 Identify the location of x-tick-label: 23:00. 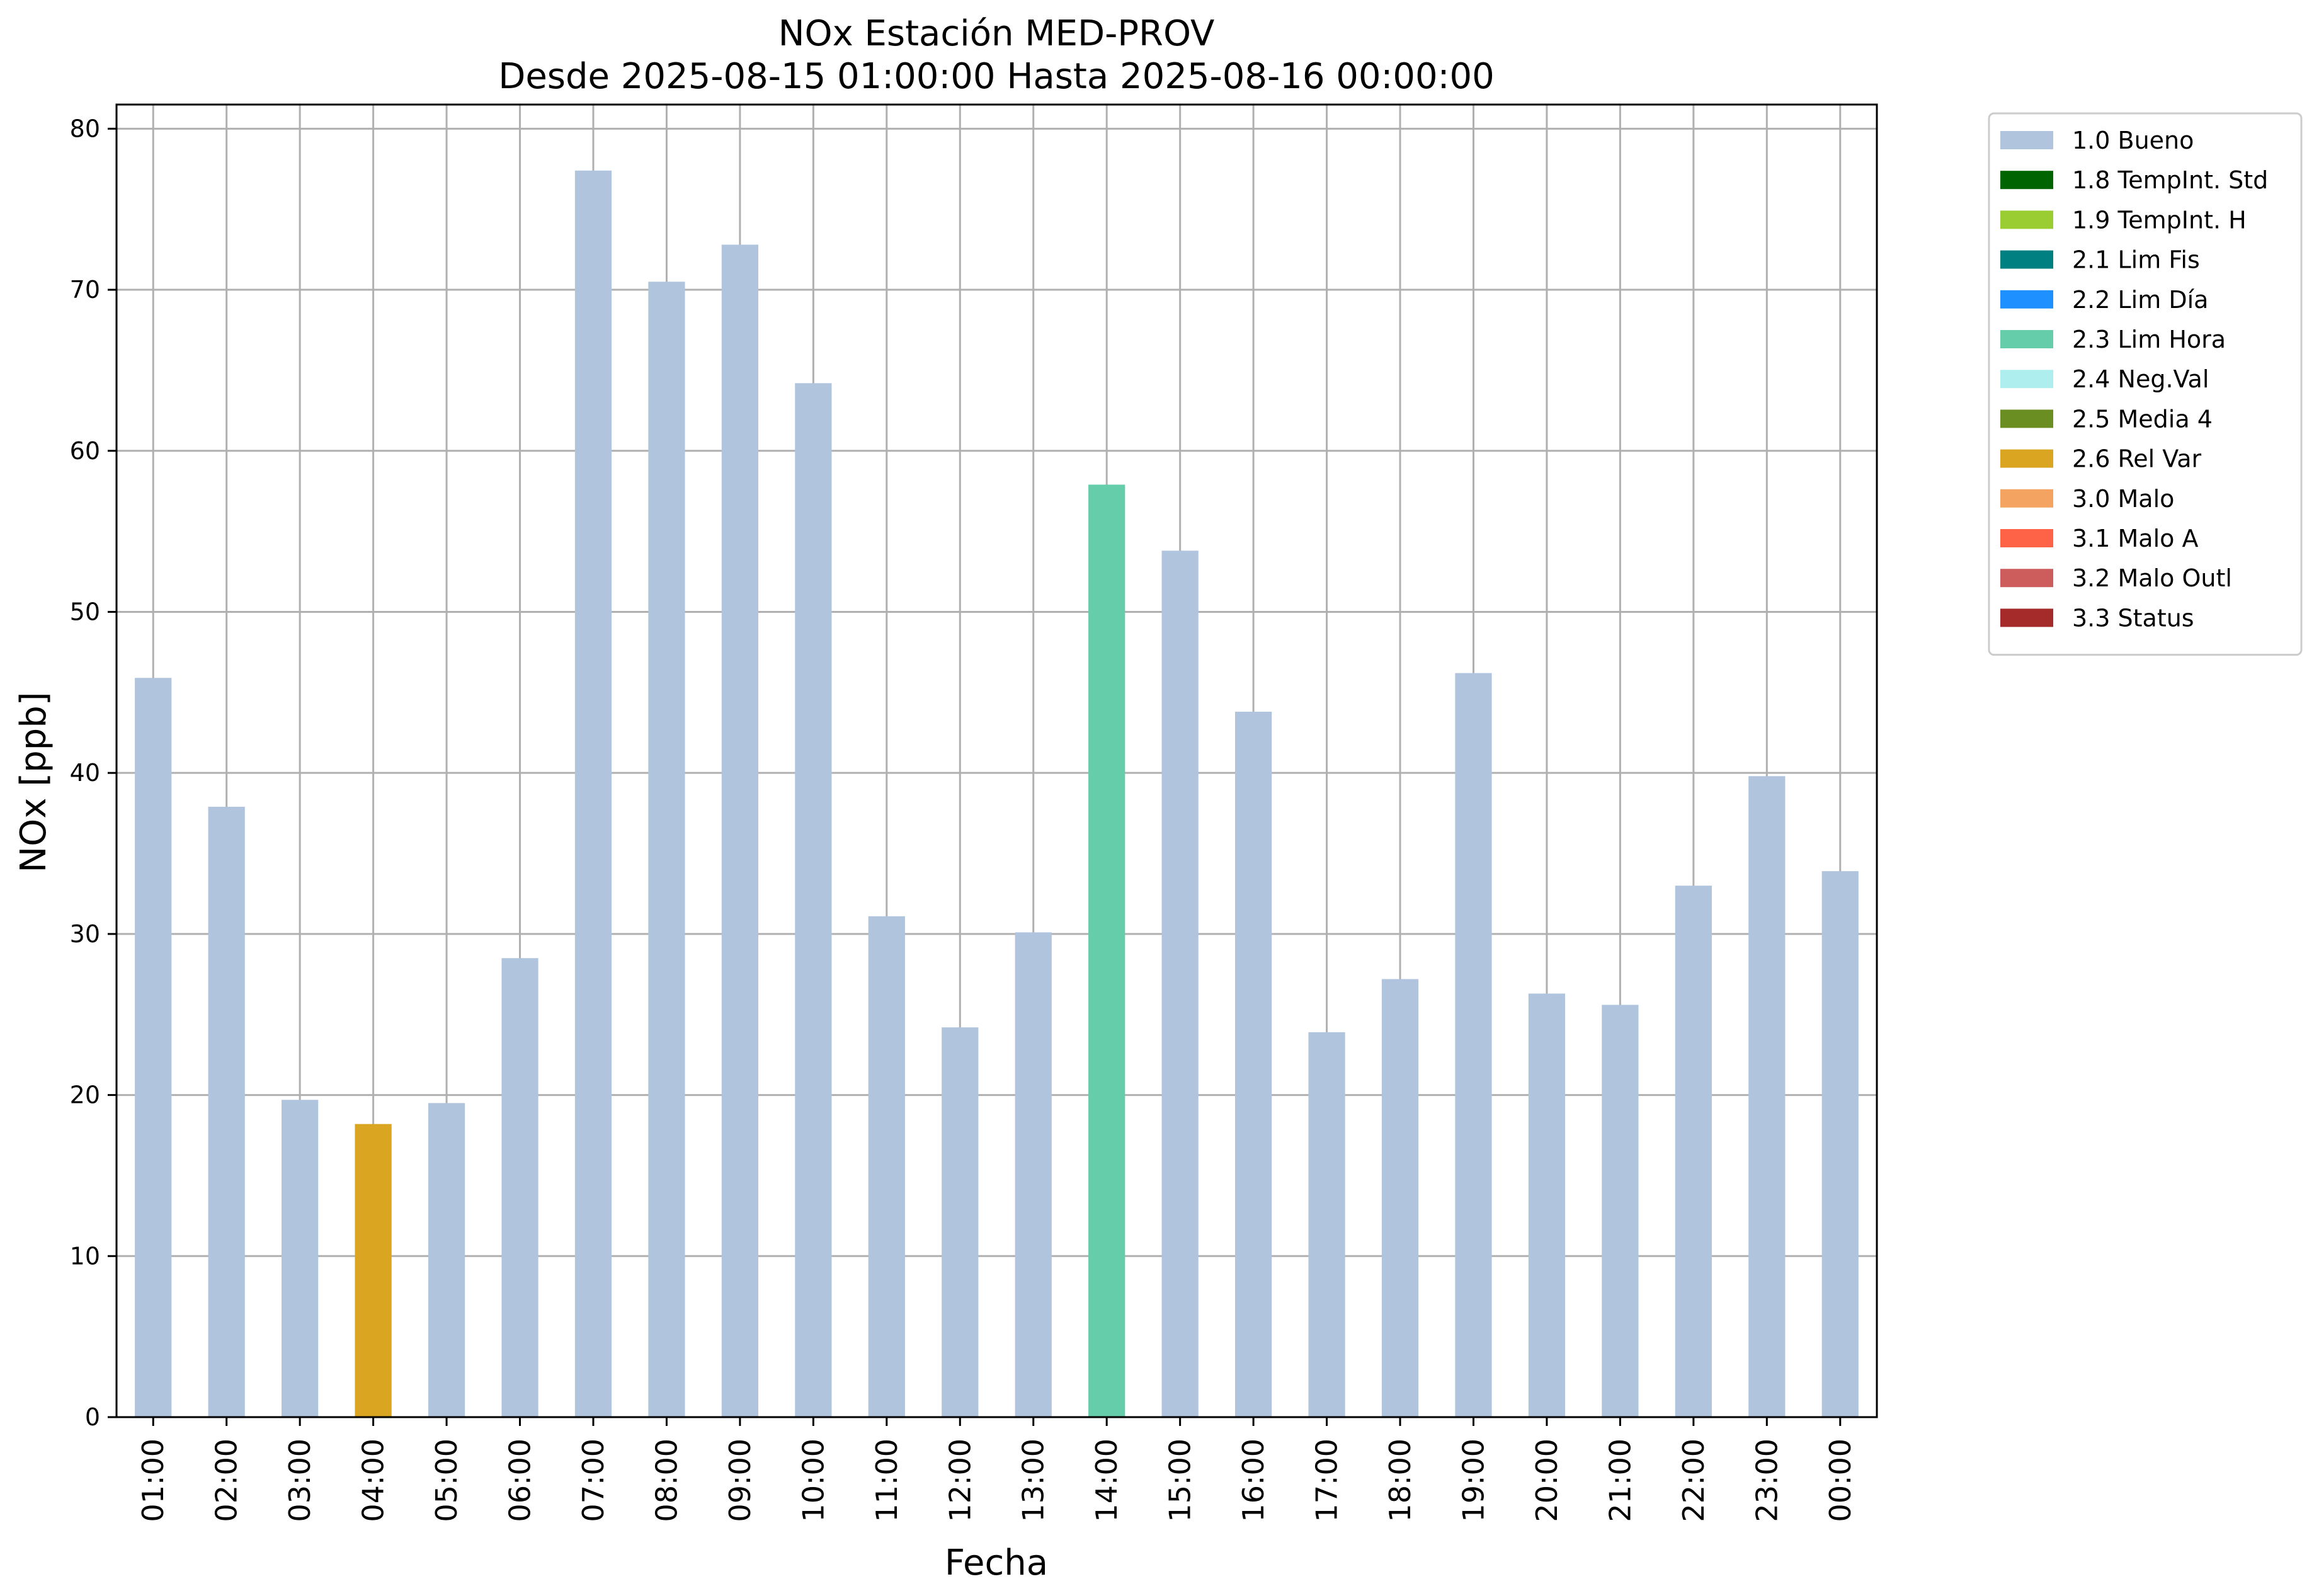
(1767, 1480).